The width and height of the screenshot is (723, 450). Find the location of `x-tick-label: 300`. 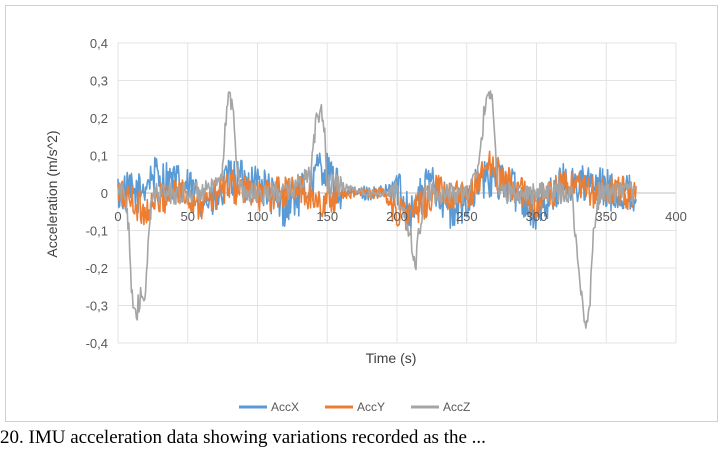

x-tick-label: 300 is located at coordinates (537, 216).